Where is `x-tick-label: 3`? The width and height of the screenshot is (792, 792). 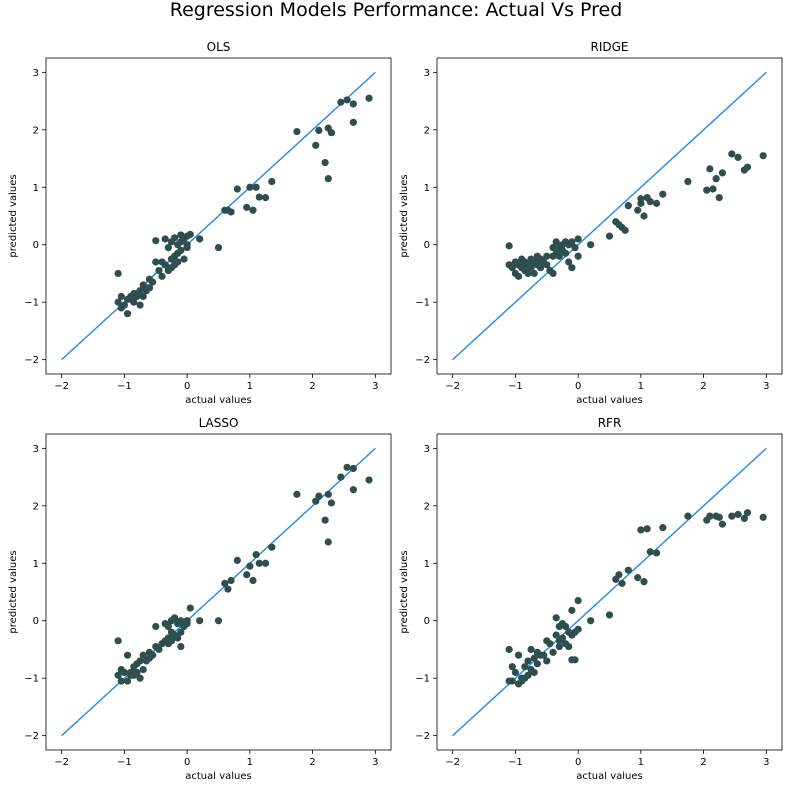 x-tick-label: 3 is located at coordinates (766, 762).